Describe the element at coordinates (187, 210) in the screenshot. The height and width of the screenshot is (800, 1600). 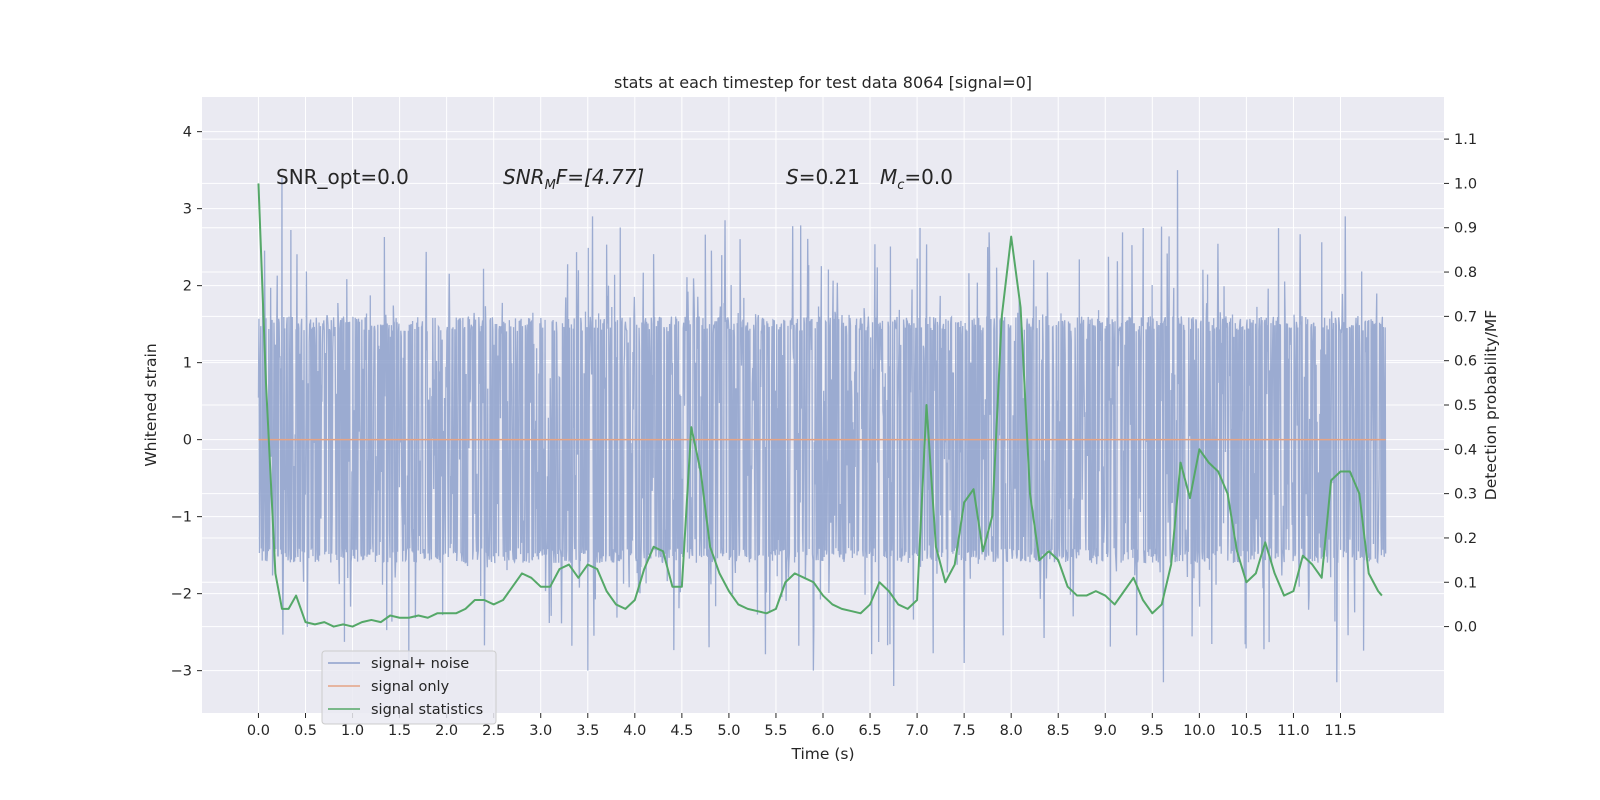
I see `y-left-tick-label: 3` at that location.